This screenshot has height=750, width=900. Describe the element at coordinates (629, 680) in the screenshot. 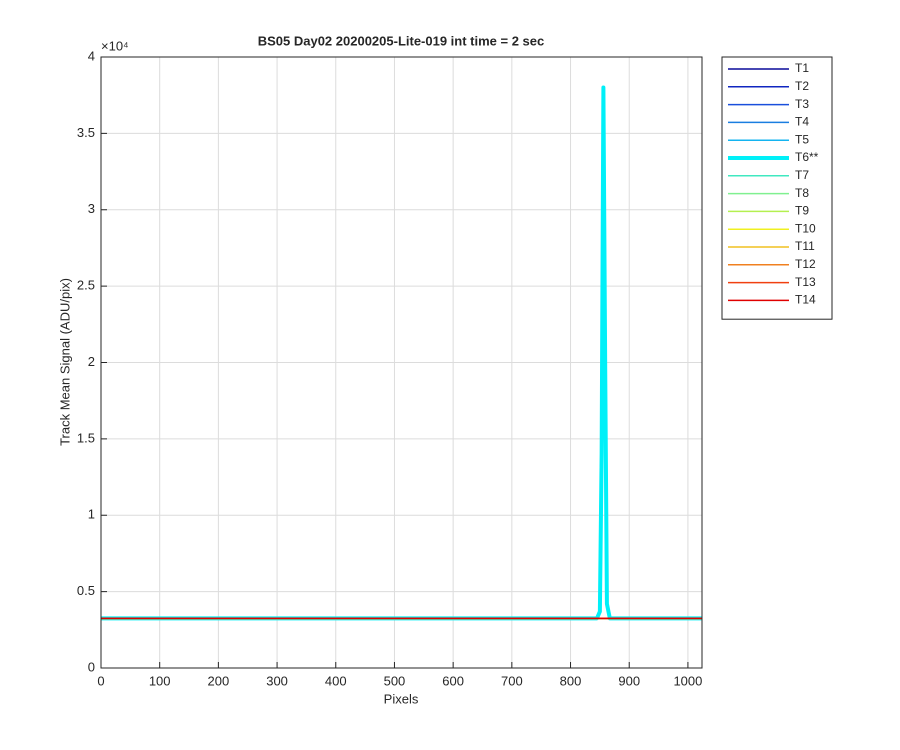

I see `x-tick-label: 900` at that location.